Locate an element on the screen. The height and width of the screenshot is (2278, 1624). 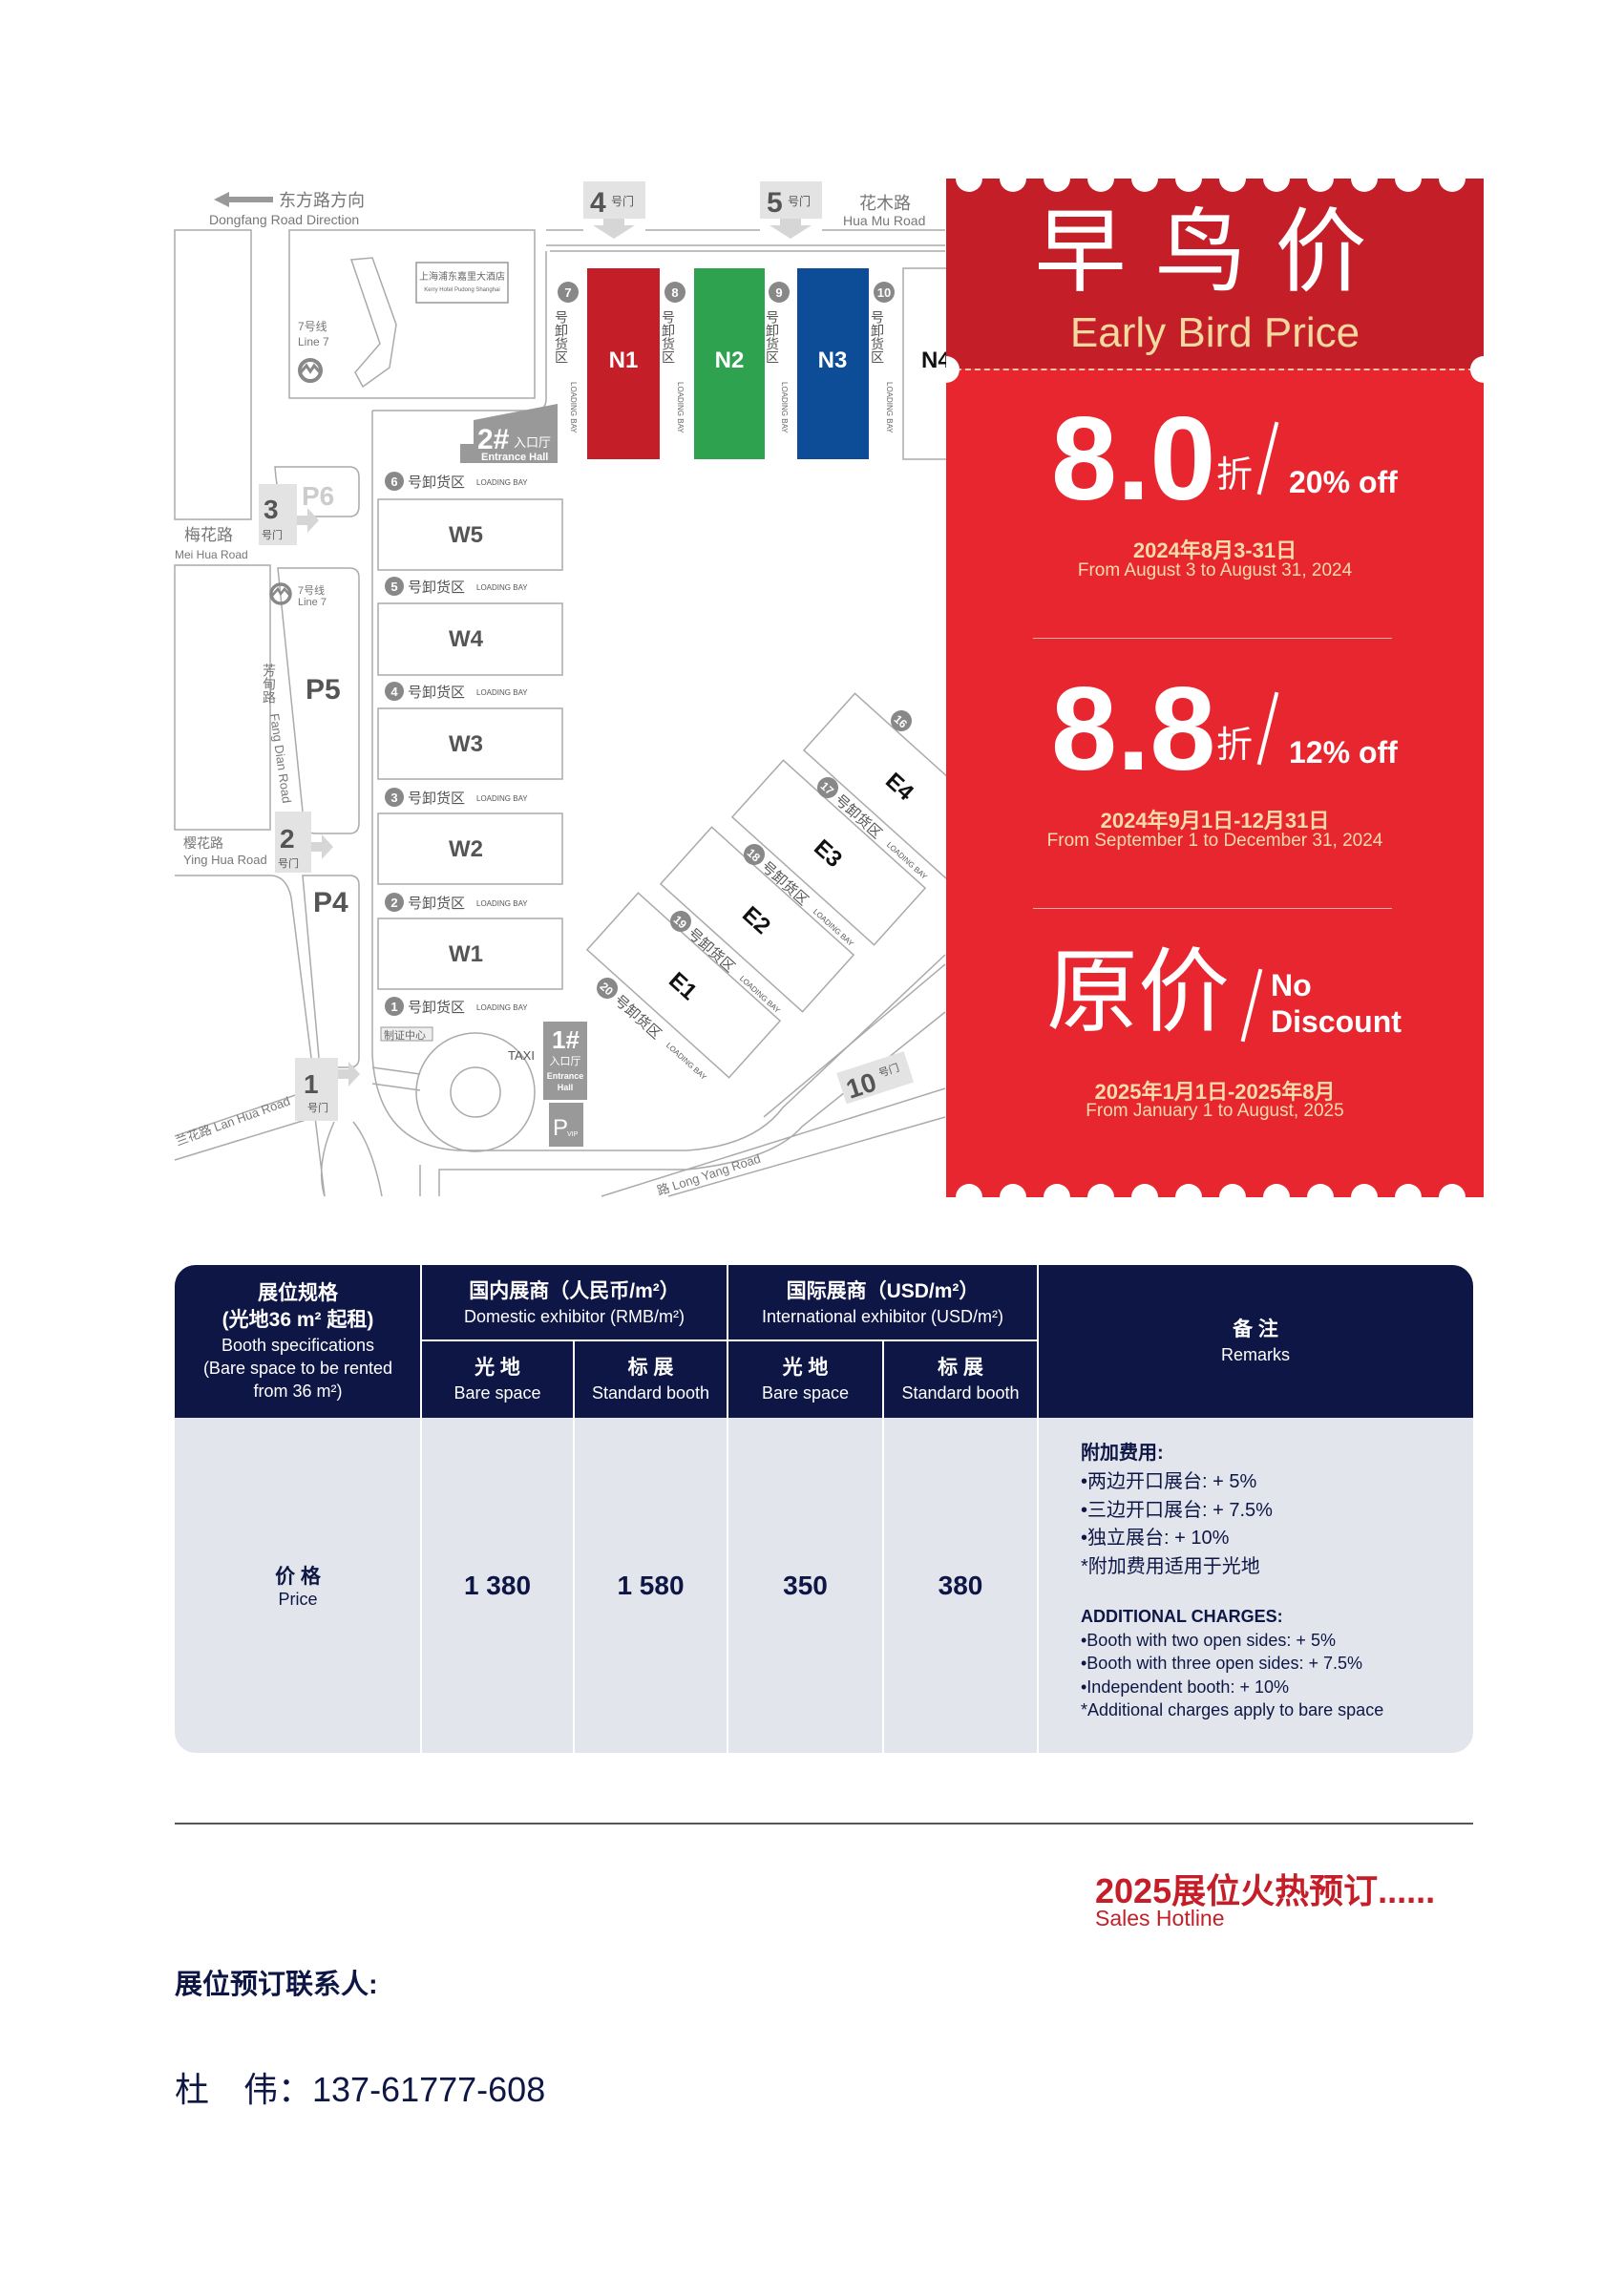
bay-16: 16 is located at coordinates (901, 720).